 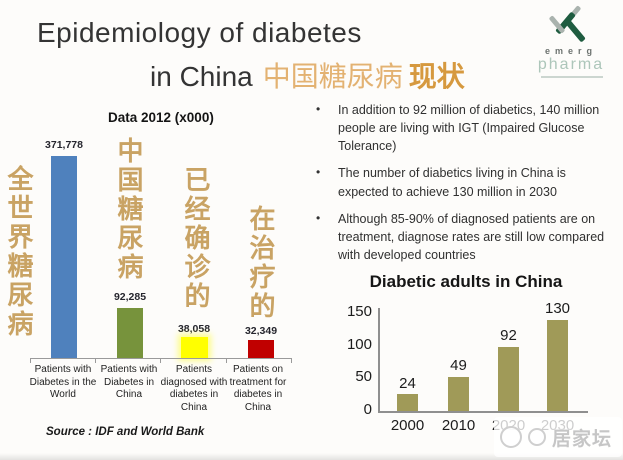 What do you see at coordinates (125, 432) in the screenshot?
I see `source-note: Source : IDF and World Bank` at bounding box center [125, 432].